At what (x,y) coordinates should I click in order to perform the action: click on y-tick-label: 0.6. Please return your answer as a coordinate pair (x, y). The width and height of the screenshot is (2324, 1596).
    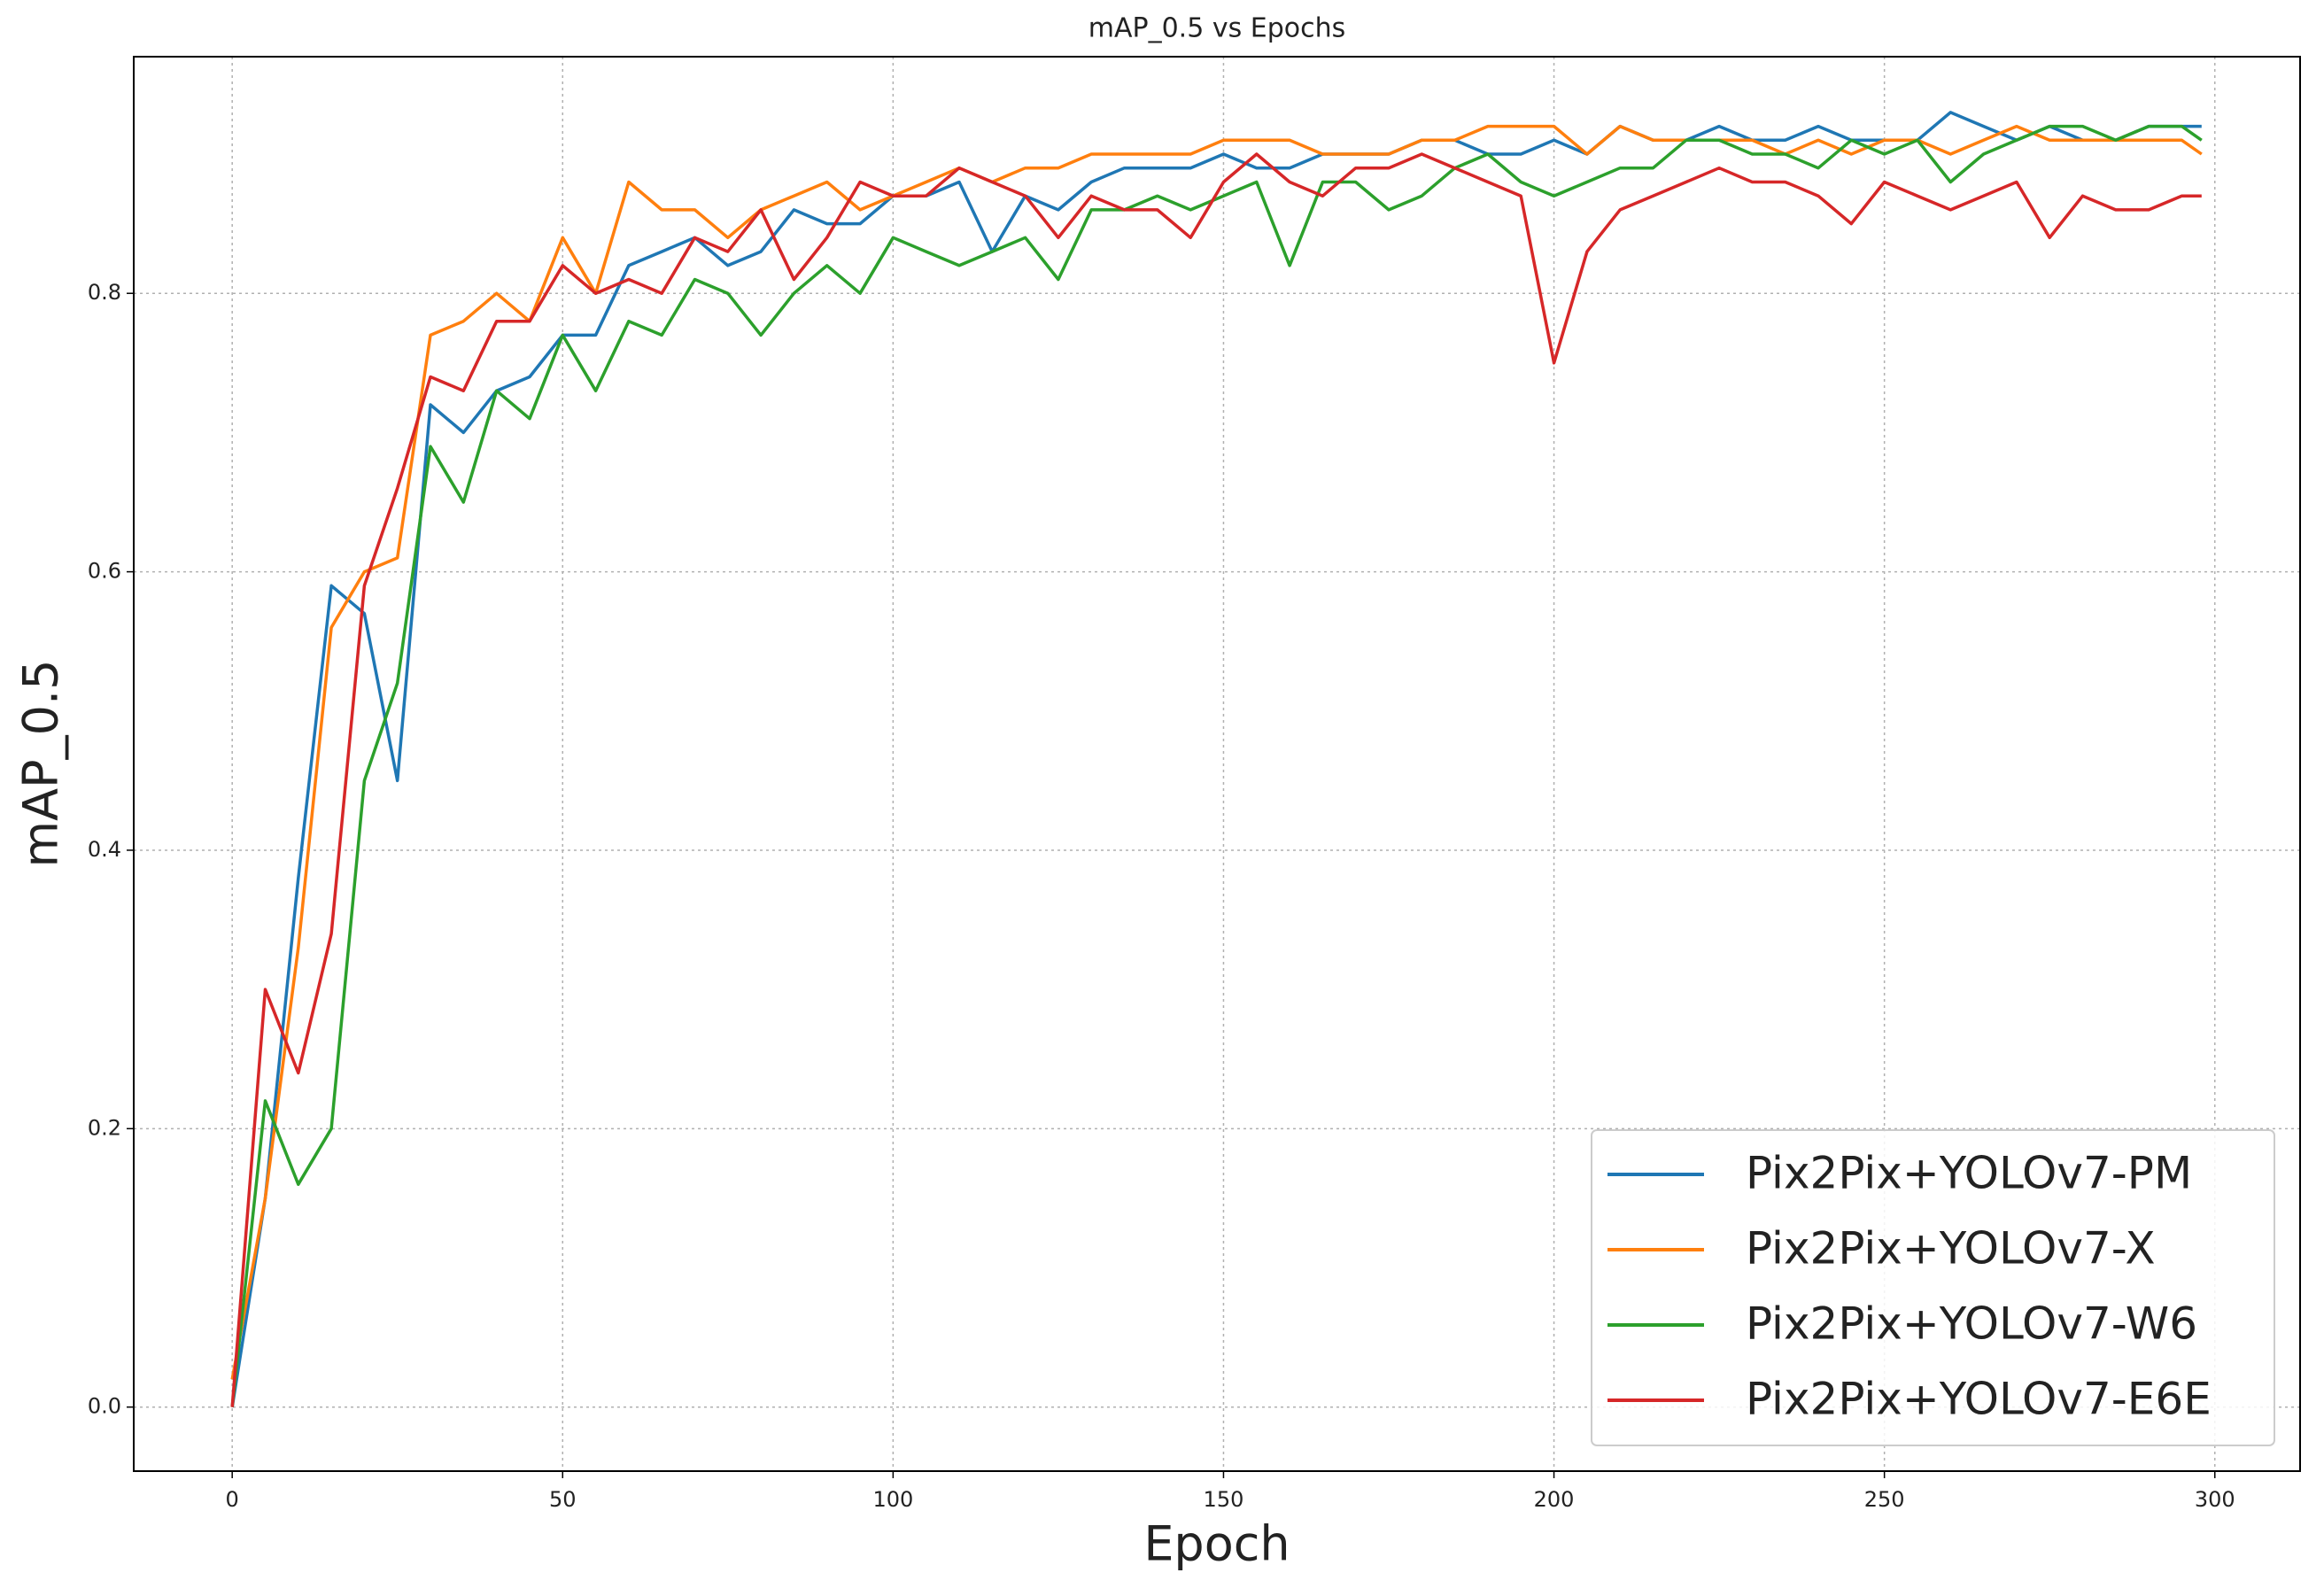
    Looking at the image, I should click on (104, 571).